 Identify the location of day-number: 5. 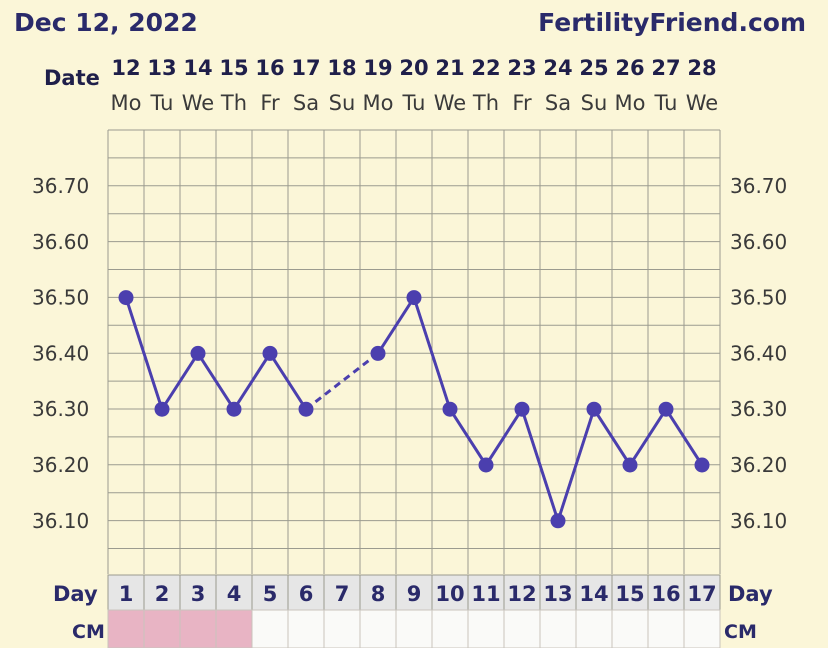
(270, 594).